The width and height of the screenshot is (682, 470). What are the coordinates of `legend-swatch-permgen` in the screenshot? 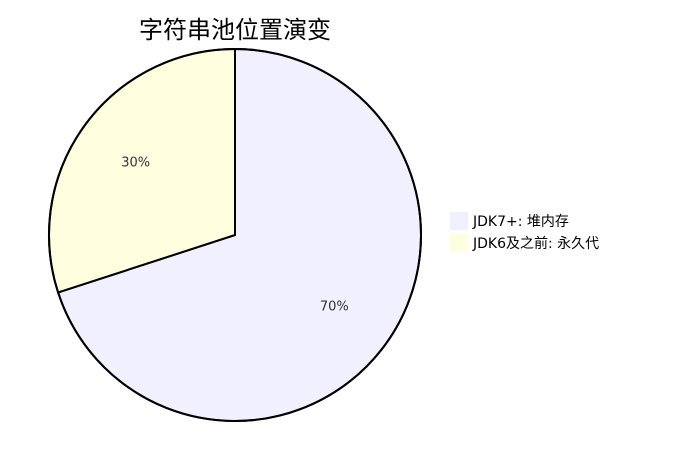 It's located at (459, 243).